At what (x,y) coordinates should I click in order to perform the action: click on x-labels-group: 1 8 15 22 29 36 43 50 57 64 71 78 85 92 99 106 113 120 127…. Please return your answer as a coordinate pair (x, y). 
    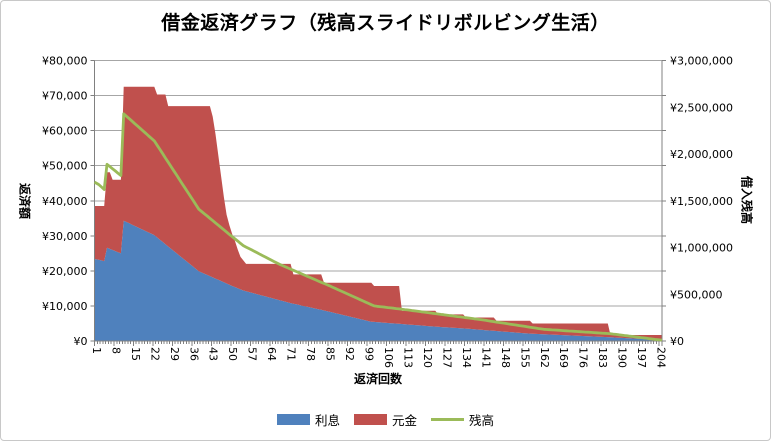
    Looking at the image, I should click on (379, 357).